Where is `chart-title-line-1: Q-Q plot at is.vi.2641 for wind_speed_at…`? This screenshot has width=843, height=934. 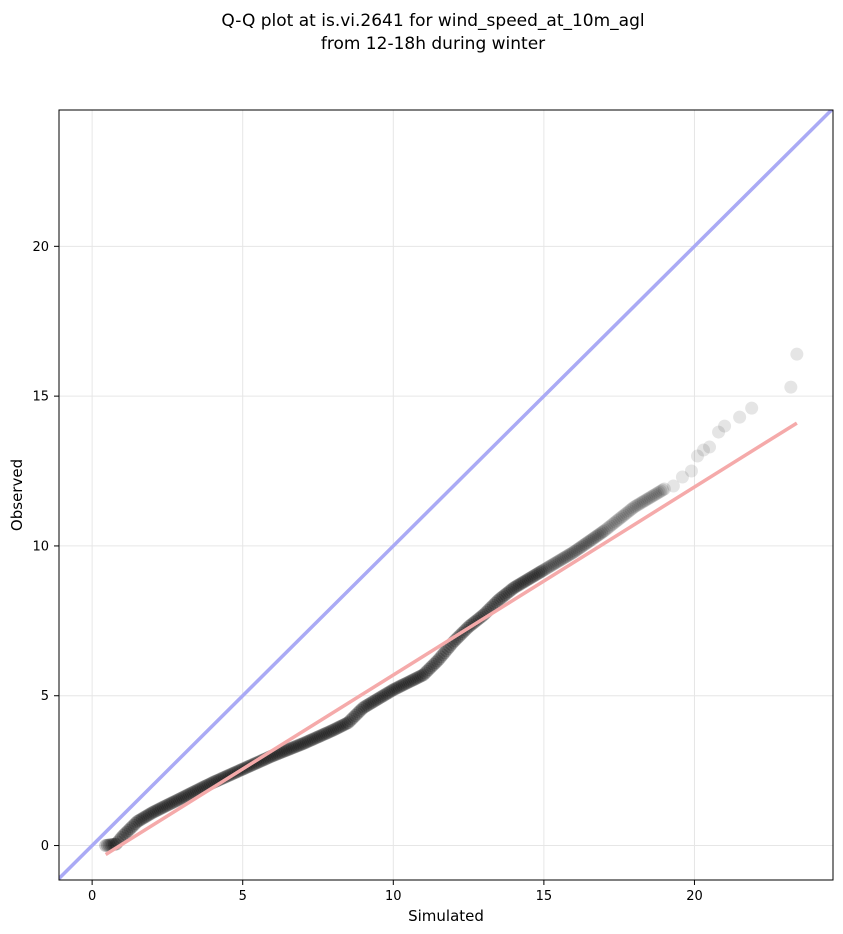 chart-title-line-1: Q-Q plot at is.vi.2641 for wind_speed_at… is located at coordinates (432, 21).